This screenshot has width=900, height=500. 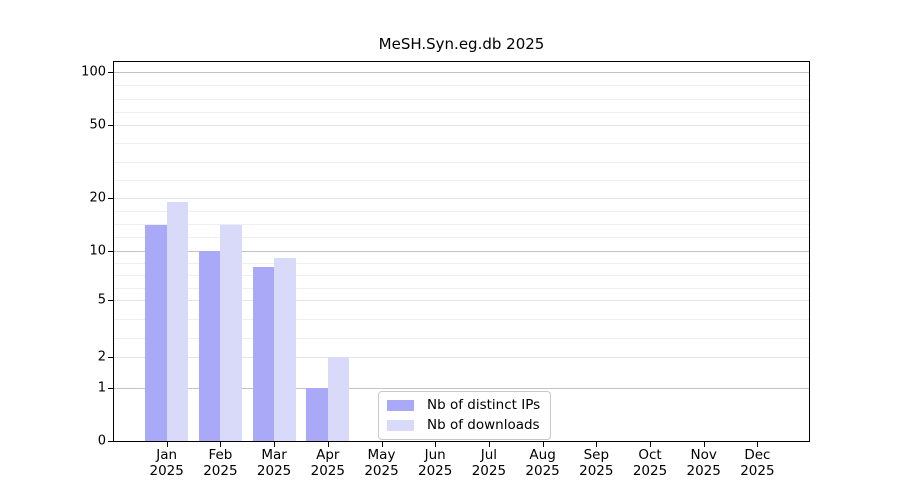 I want to click on bar-downloads-jan, so click(x=177, y=321).